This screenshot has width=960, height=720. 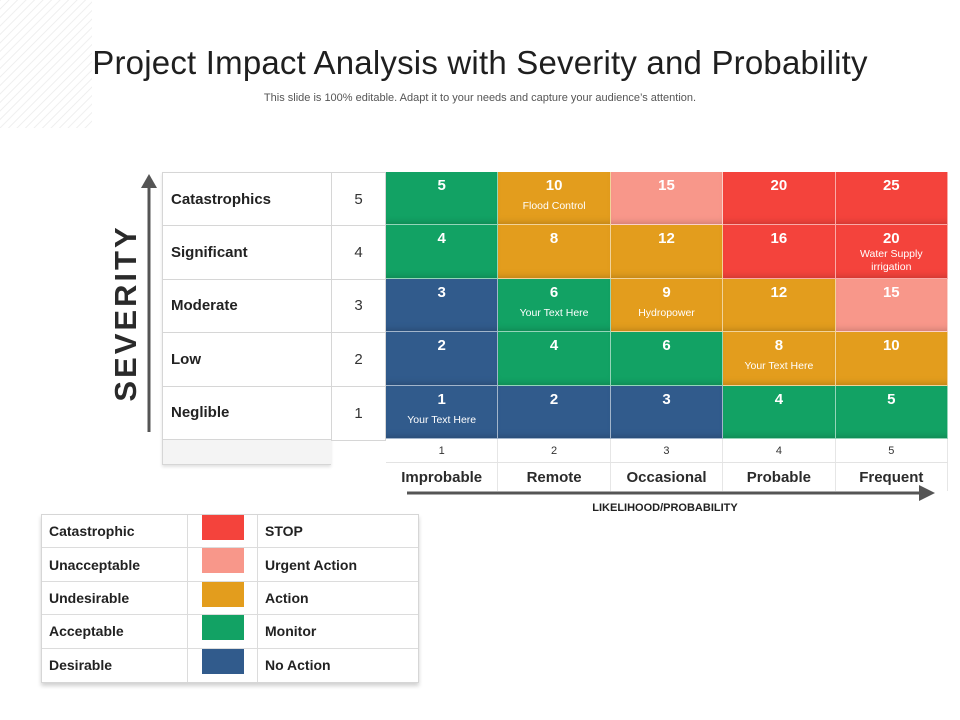 I want to click on matrix-cell: 10, so click(x=891, y=359).